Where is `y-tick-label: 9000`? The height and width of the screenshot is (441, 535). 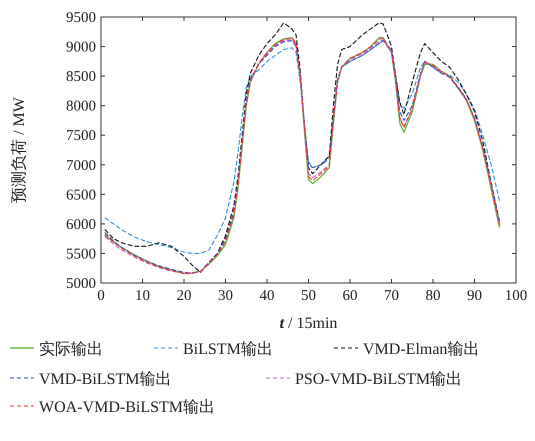
y-tick-label: 9000 is located at coordinates (81, 48).